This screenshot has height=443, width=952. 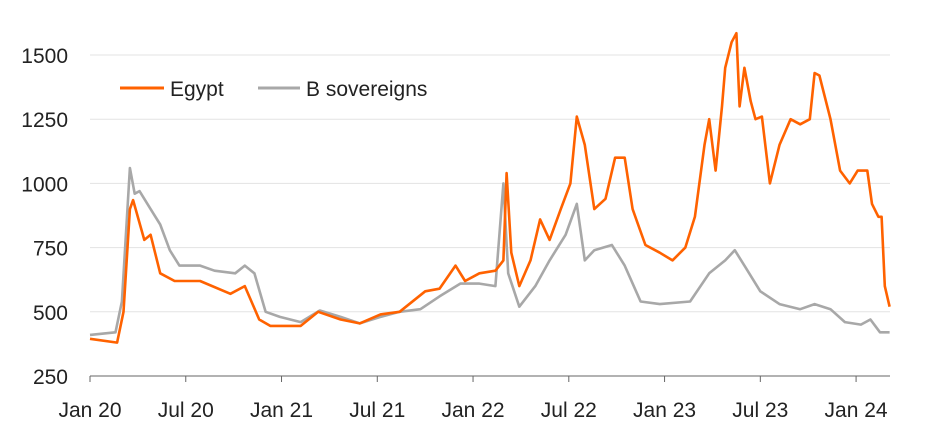 I want to click on x-tick-label: Jul 21, so click(x=377, y=410).